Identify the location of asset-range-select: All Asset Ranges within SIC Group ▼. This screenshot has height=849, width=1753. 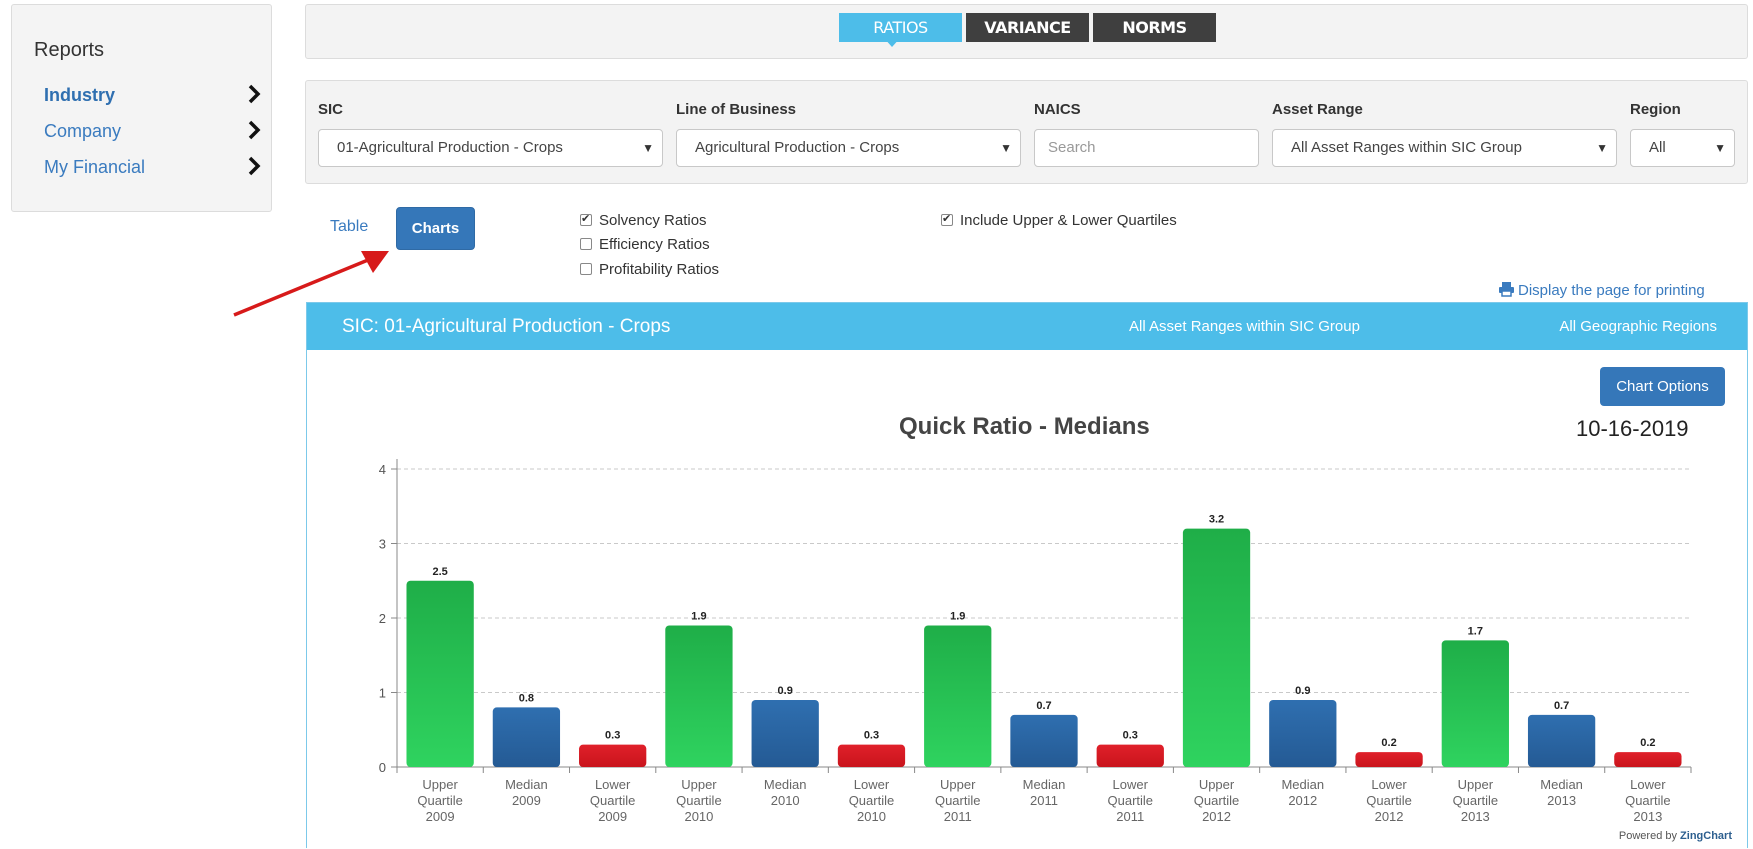
(1444, 148).